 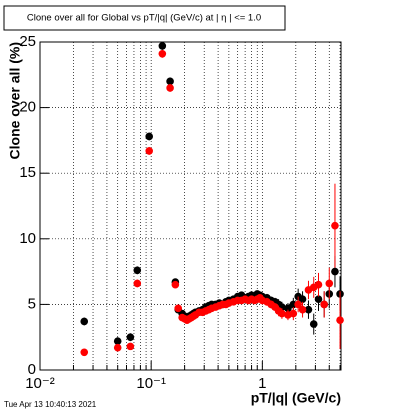 What do you see at coordinates (32, 369) in the screenshot?
I see `y-tick-label: 0` at bounding box center [32, 369].